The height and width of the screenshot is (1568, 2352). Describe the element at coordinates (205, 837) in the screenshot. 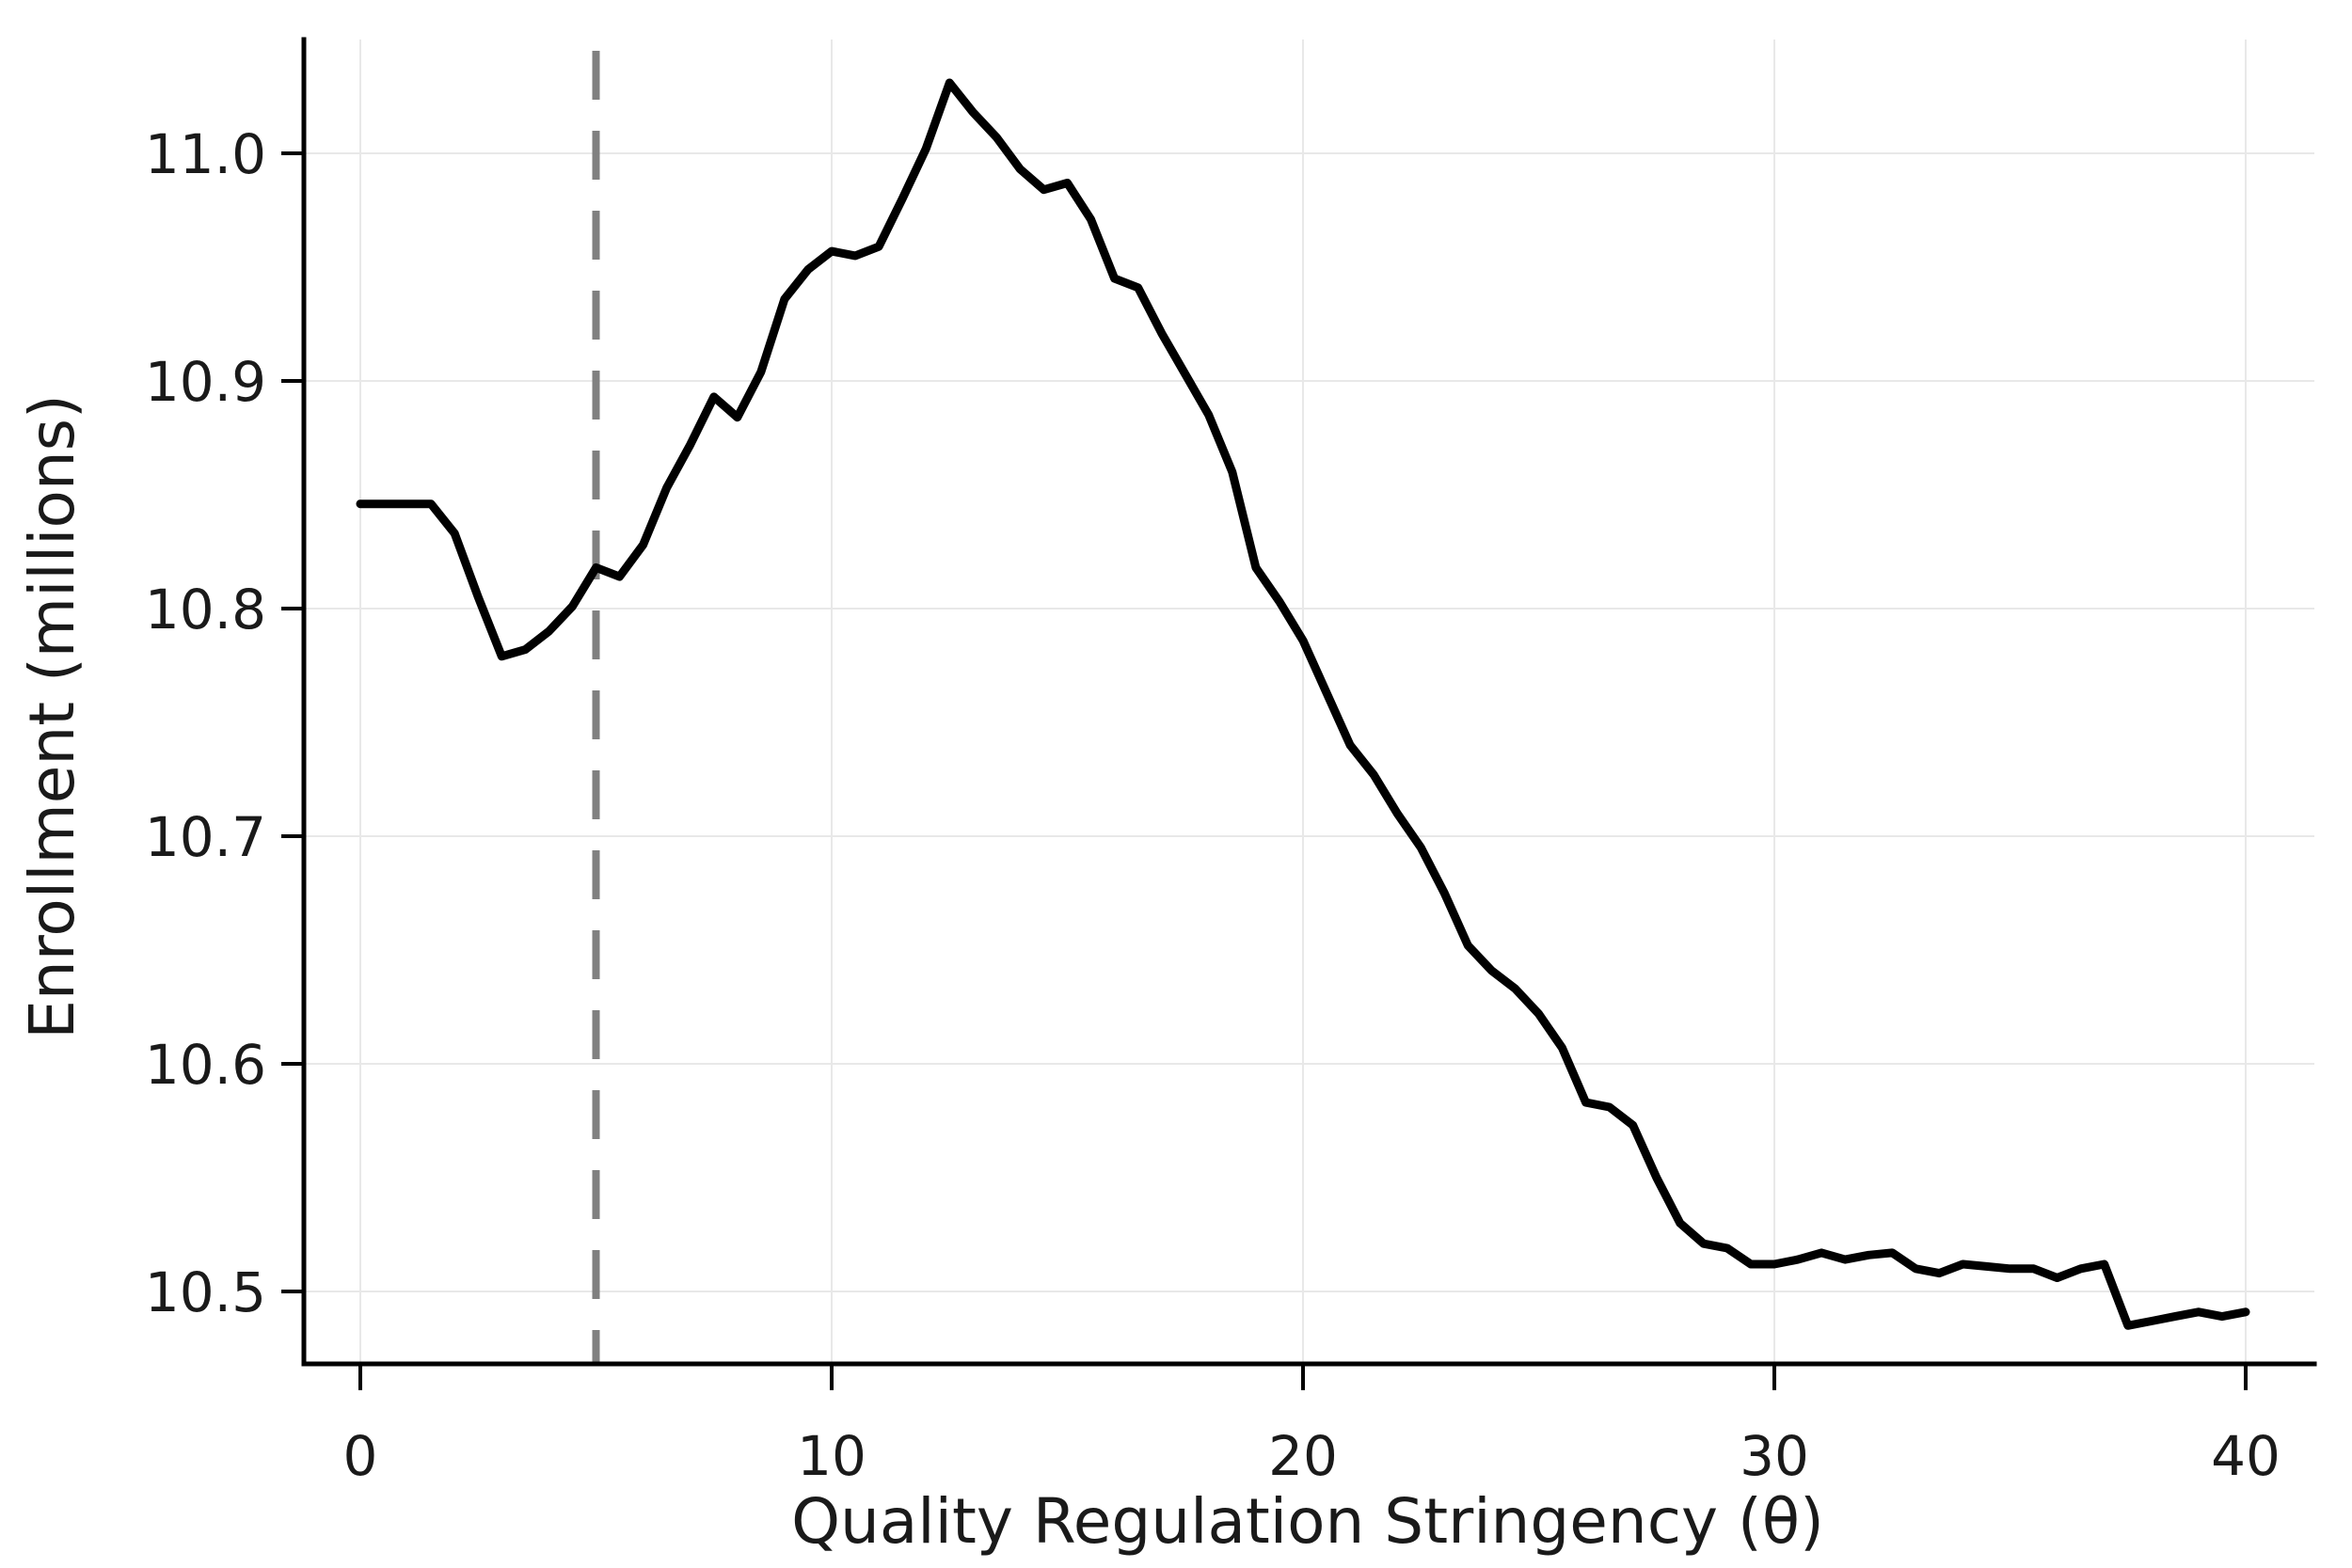

I see `y-tick-label: 10.7` at that location.